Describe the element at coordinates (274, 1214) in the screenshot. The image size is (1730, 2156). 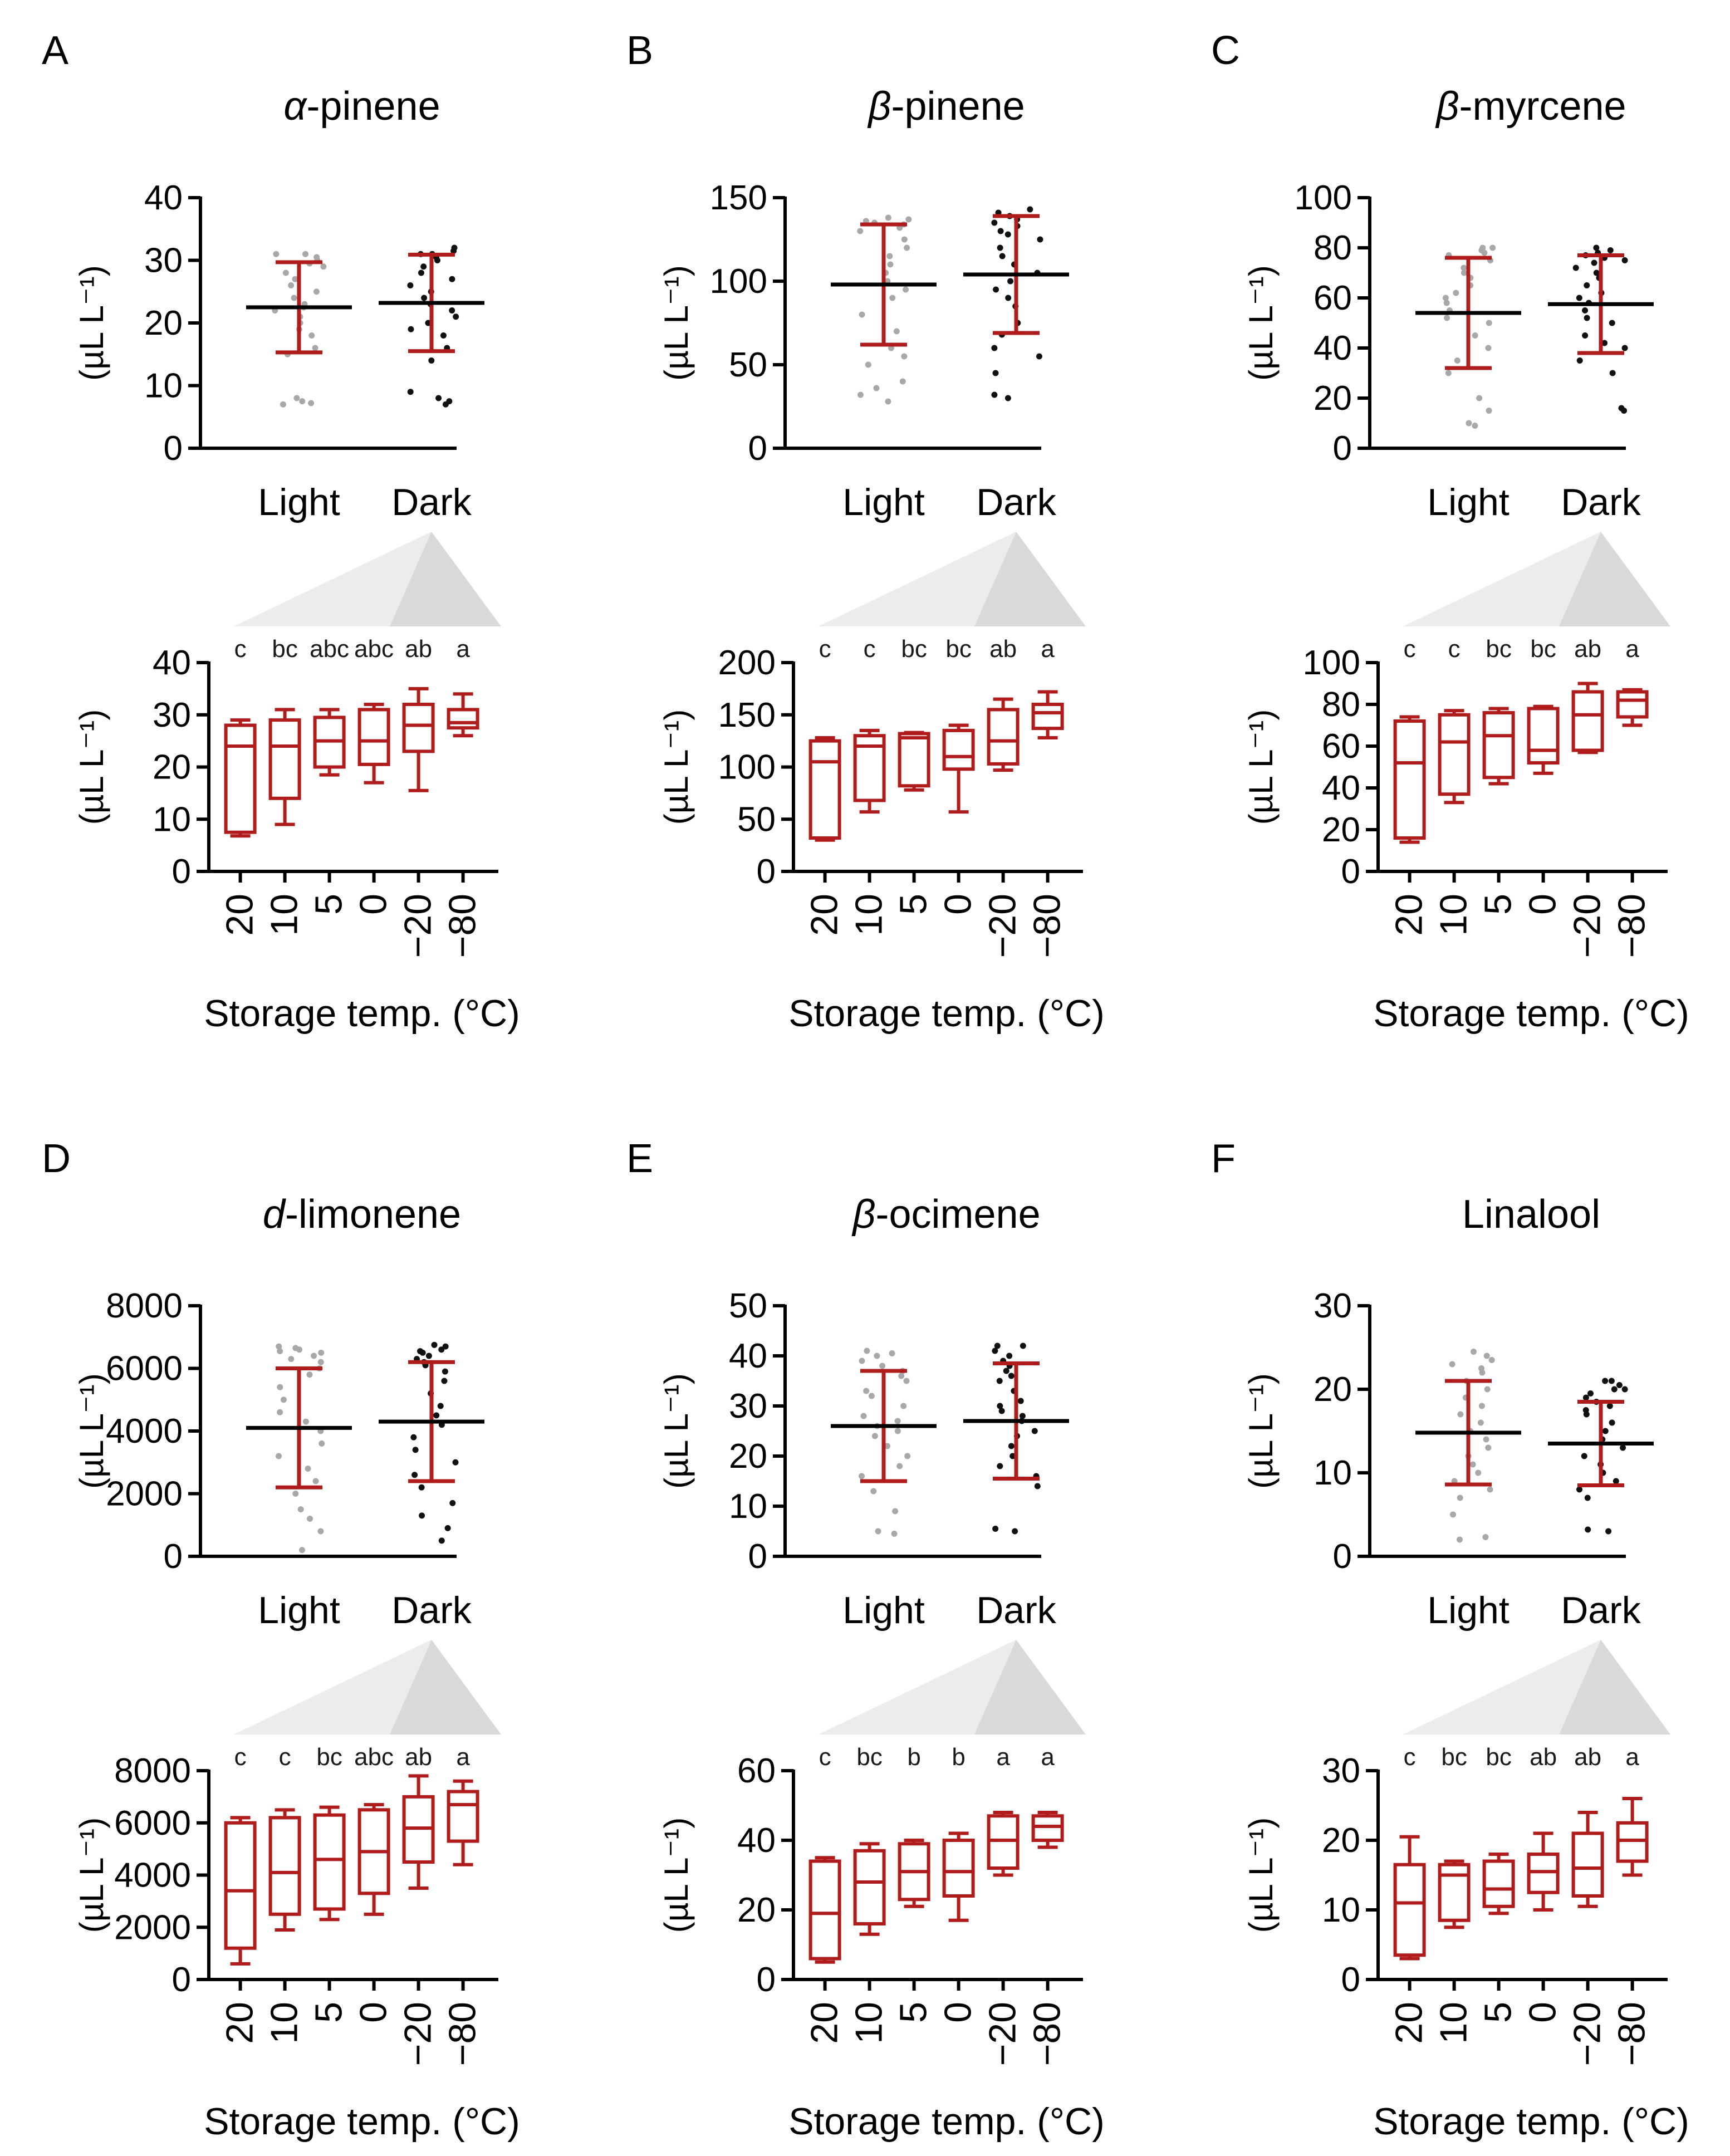
I see `title-italic-prefix: d` at that location.